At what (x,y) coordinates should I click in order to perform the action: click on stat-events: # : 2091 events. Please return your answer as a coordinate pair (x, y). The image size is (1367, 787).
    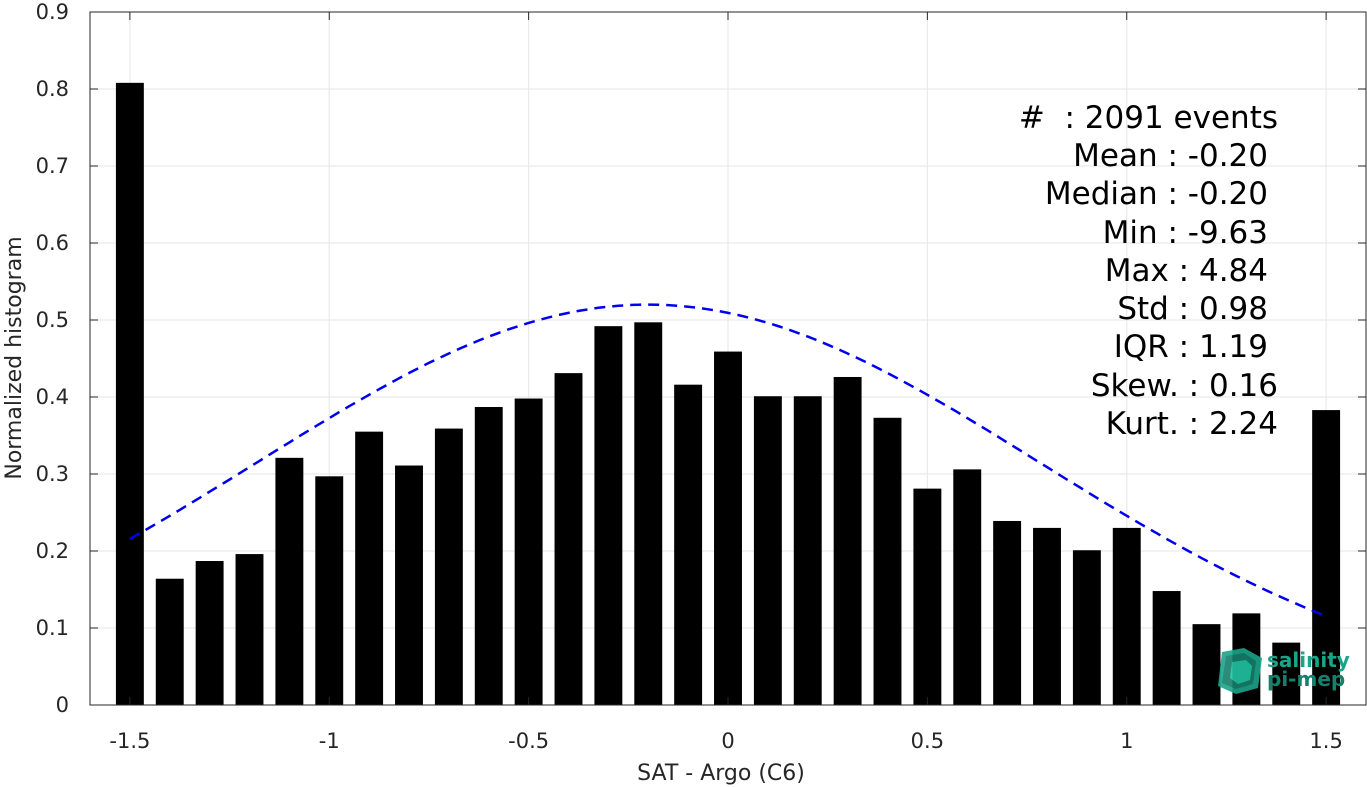
    Looking at the image, I should click on (1148, 118).